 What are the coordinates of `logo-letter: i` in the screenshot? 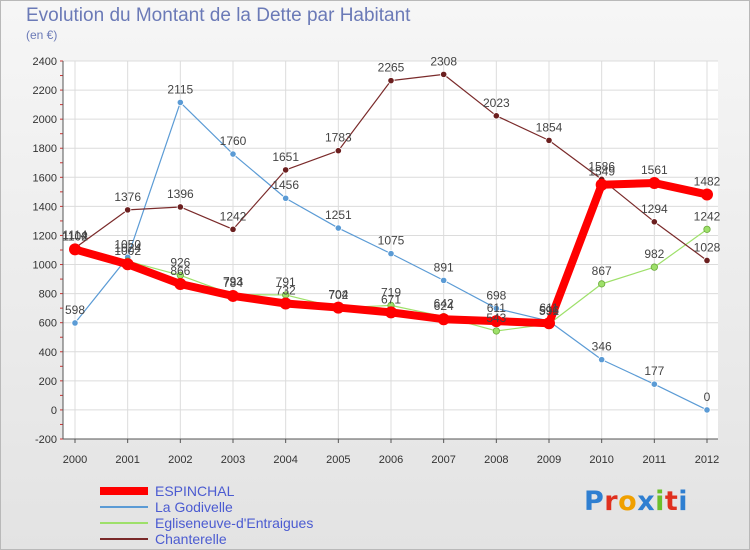 It's located at (683, 501).